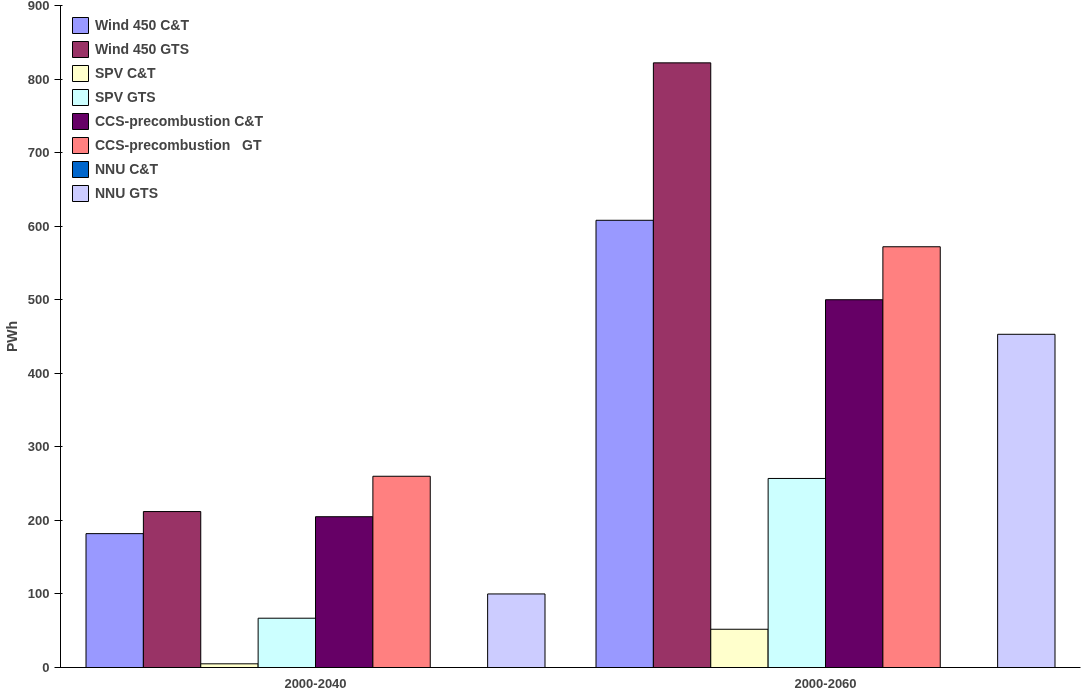 This screenshot has width=1089, height=695. I want to click on y-tick-label: 400, so click(38, 373).